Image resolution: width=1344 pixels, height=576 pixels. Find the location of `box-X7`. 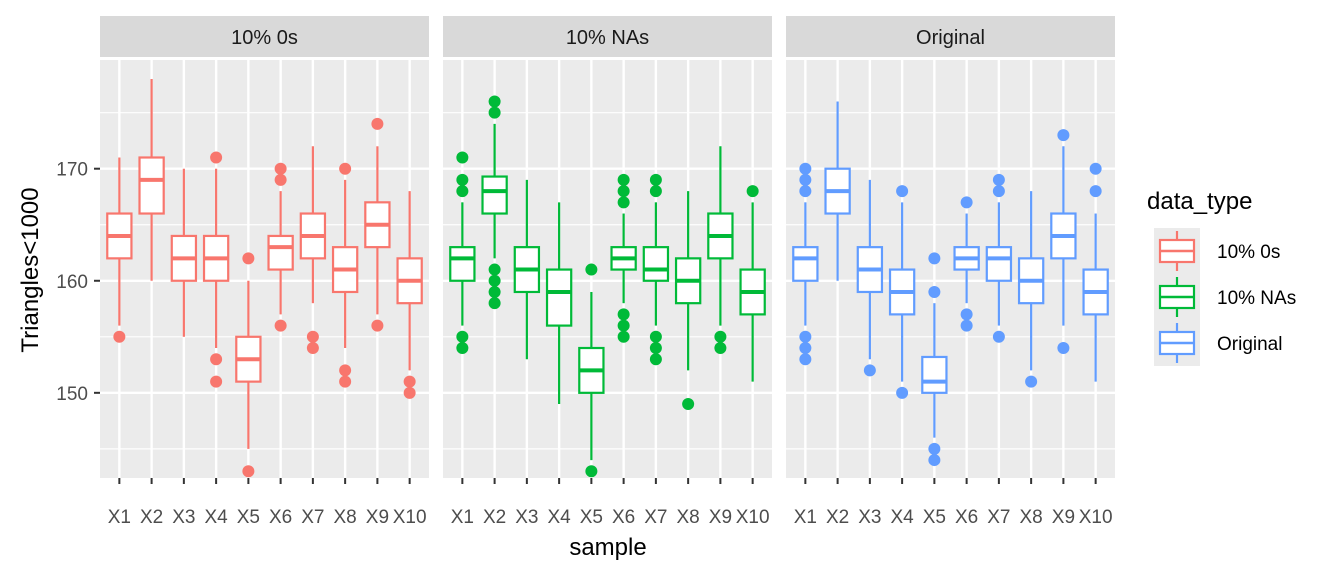

box-X7 is located at coordinates (313, 250).